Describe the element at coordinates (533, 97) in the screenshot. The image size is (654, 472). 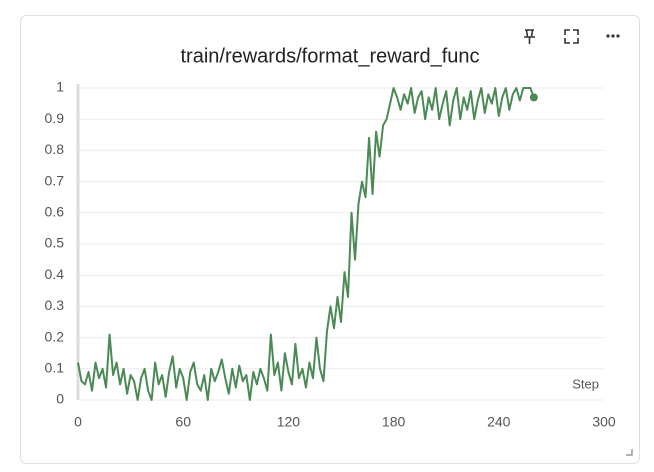
I see `end-point` at that location.